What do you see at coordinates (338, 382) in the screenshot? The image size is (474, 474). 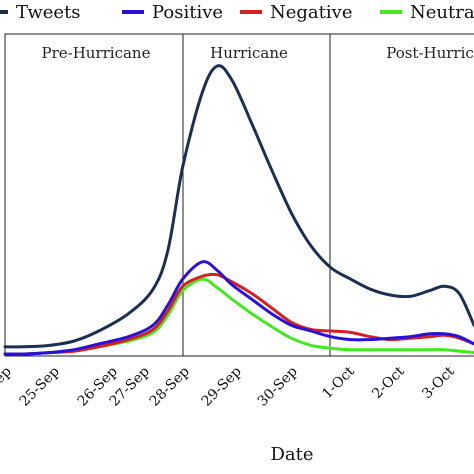 I see `x-tick-label: 1-Oct` at bounding box center [338, 382].